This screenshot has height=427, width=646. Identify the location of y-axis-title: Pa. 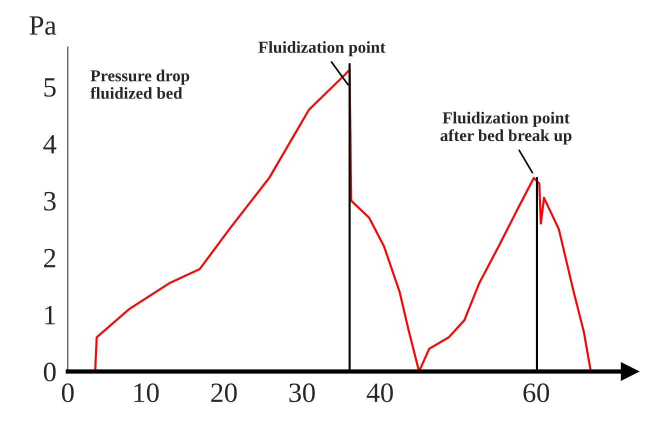
(43, 25).